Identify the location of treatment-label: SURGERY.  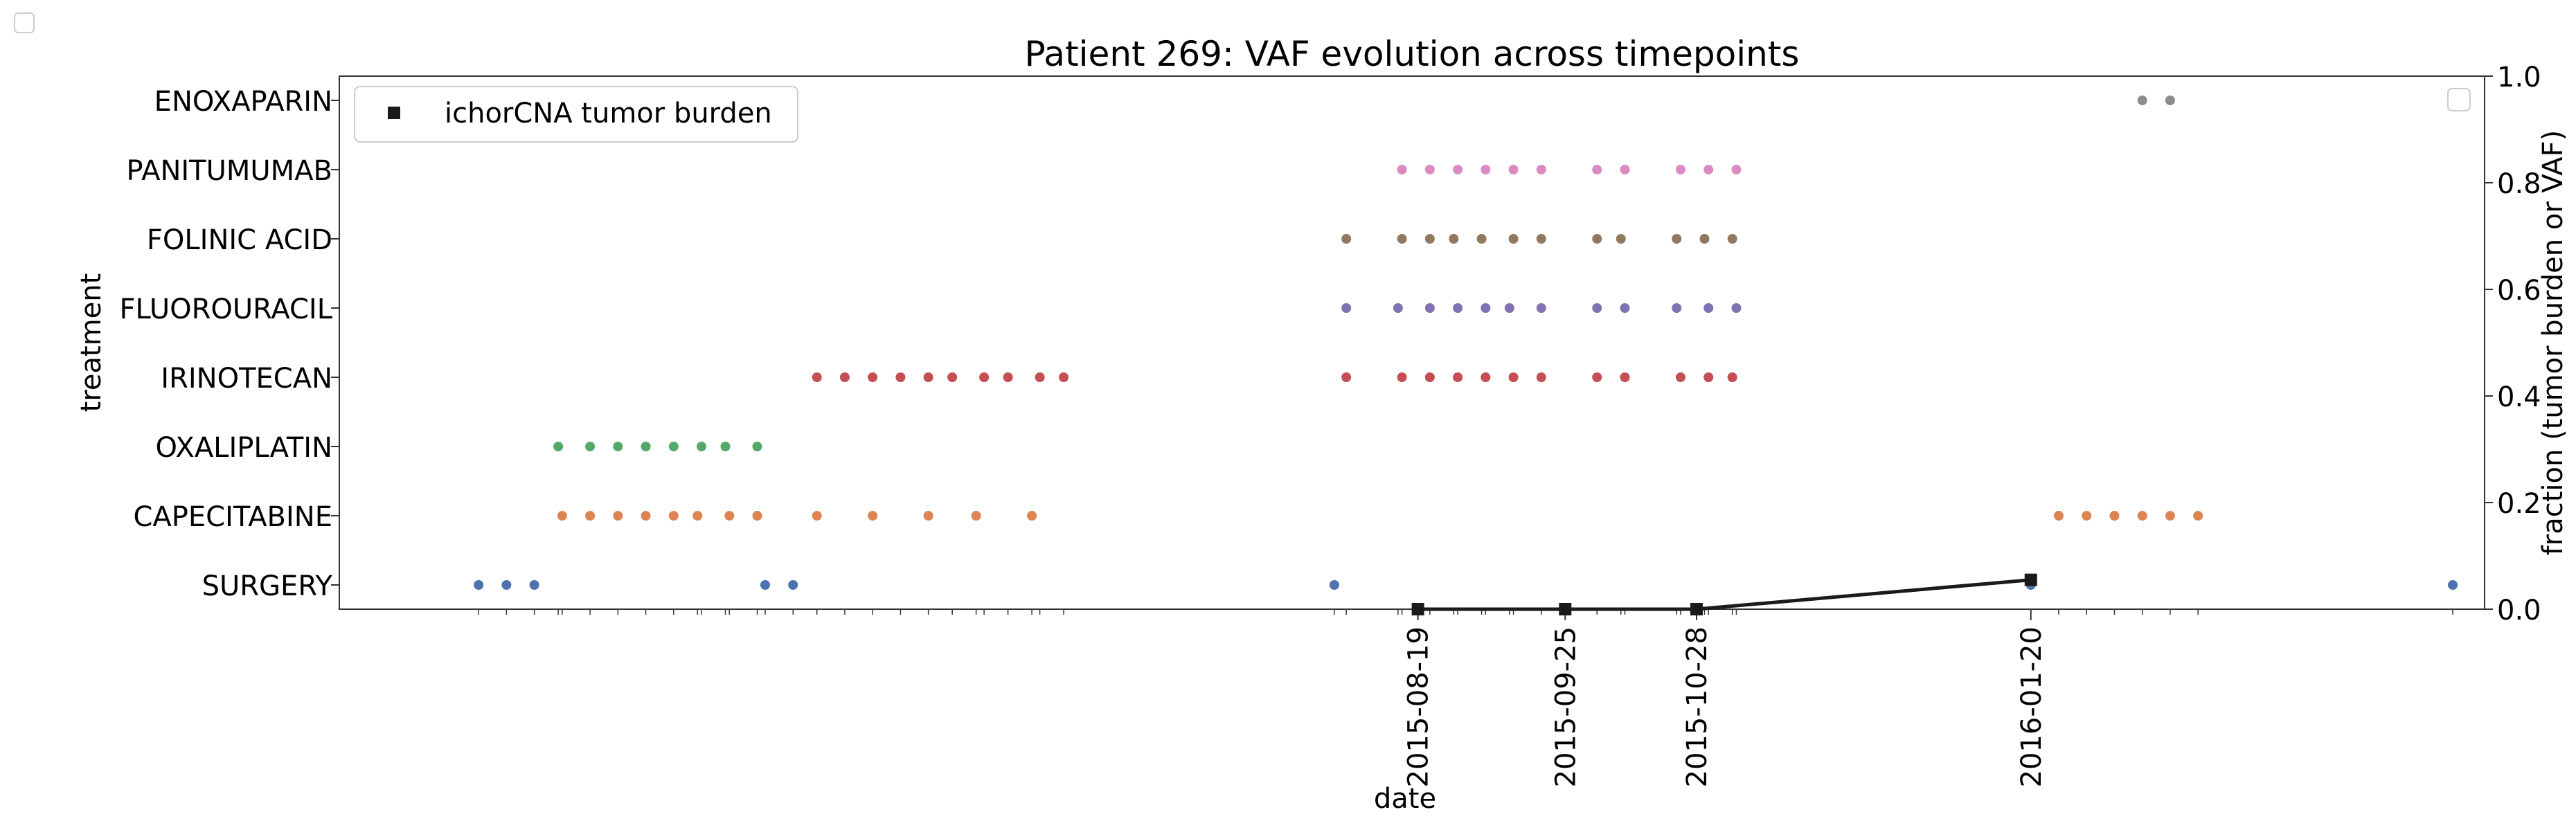
(267, 586).